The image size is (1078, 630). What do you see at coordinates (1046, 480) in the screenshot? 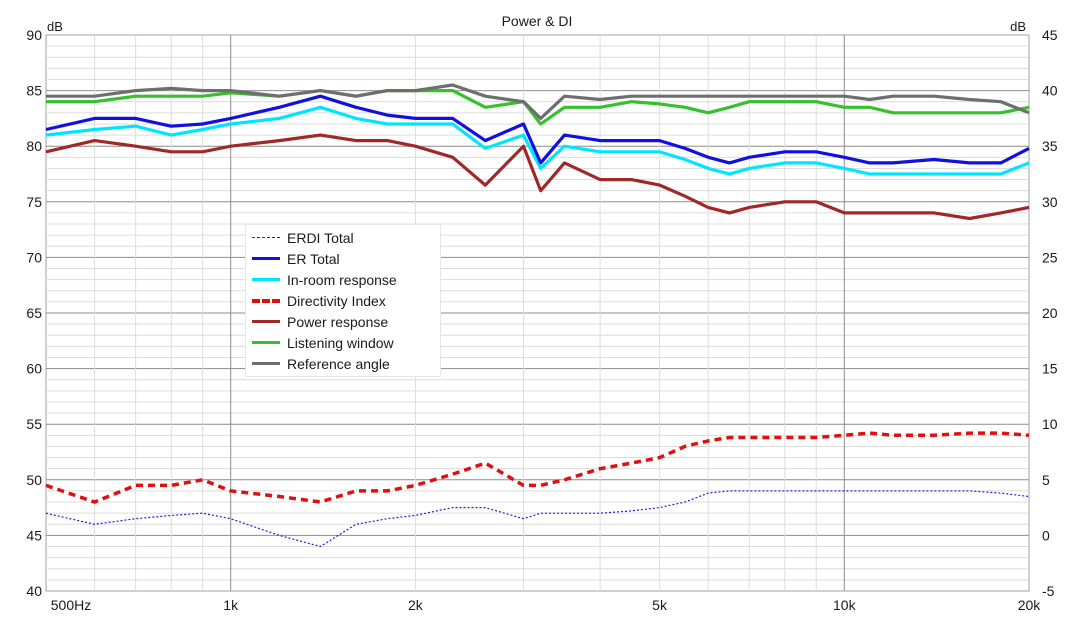
I see `right-tick-label: 5` at bounding box center [1046, 480].